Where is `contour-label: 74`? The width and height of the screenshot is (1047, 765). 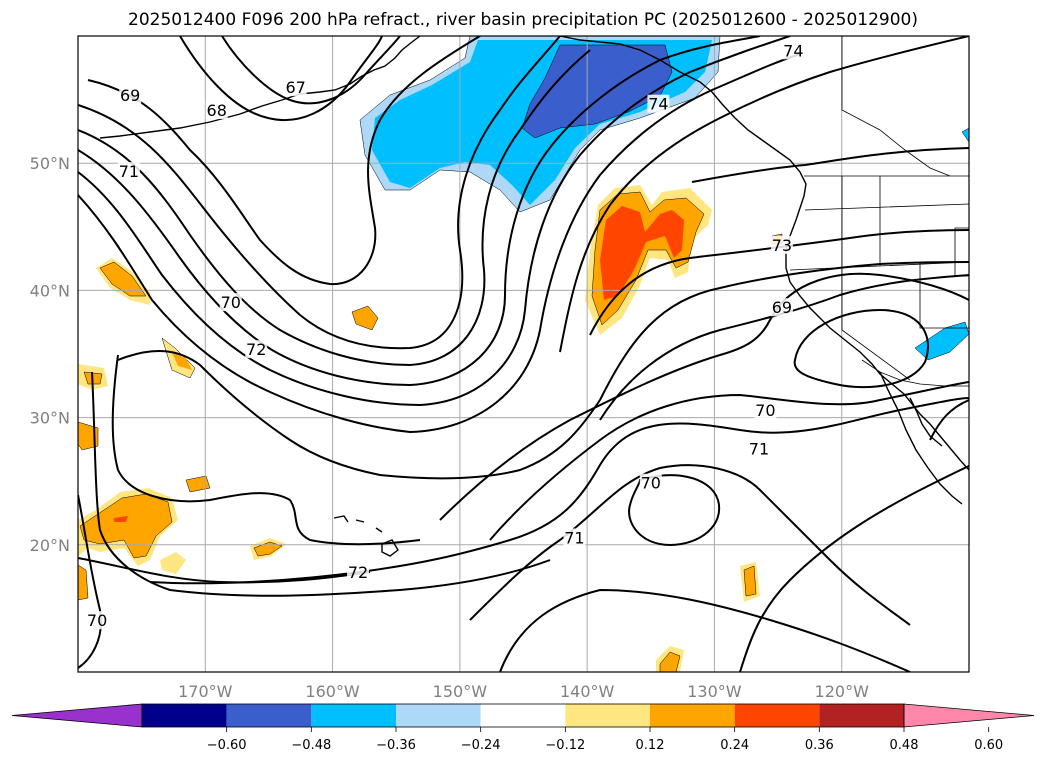 contour-label: 74 is located at coordinates (658, 104).